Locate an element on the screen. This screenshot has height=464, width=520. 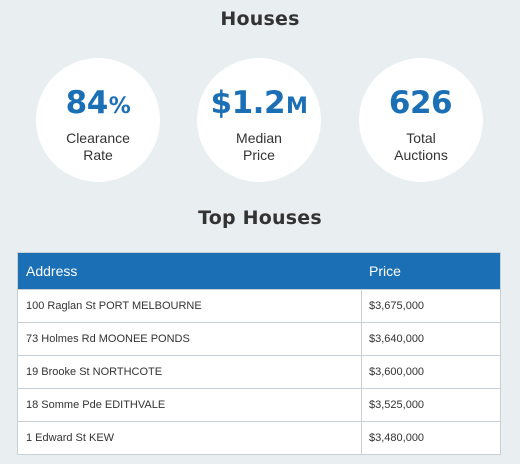
address-cell: 1 Edward St KEW is located at coordinates (70, 438).